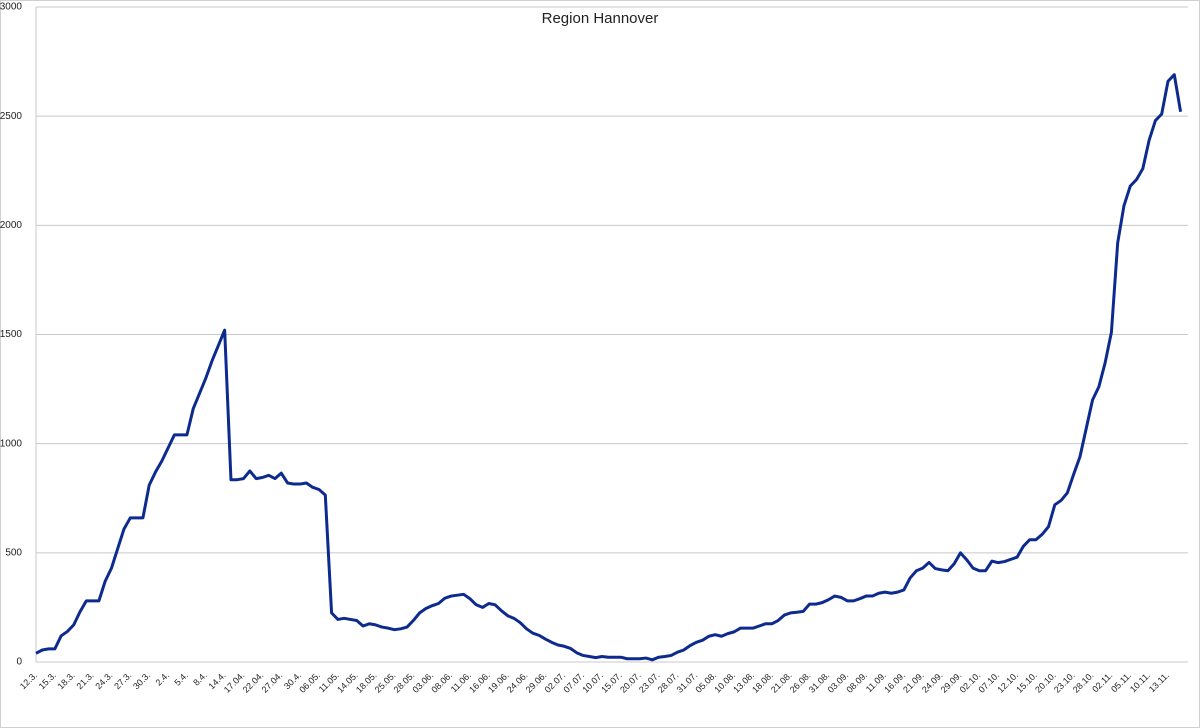 The width and height of the screenshot is (1200, 728). I want to click on y-tick-label: 1000, so click(11, 443).